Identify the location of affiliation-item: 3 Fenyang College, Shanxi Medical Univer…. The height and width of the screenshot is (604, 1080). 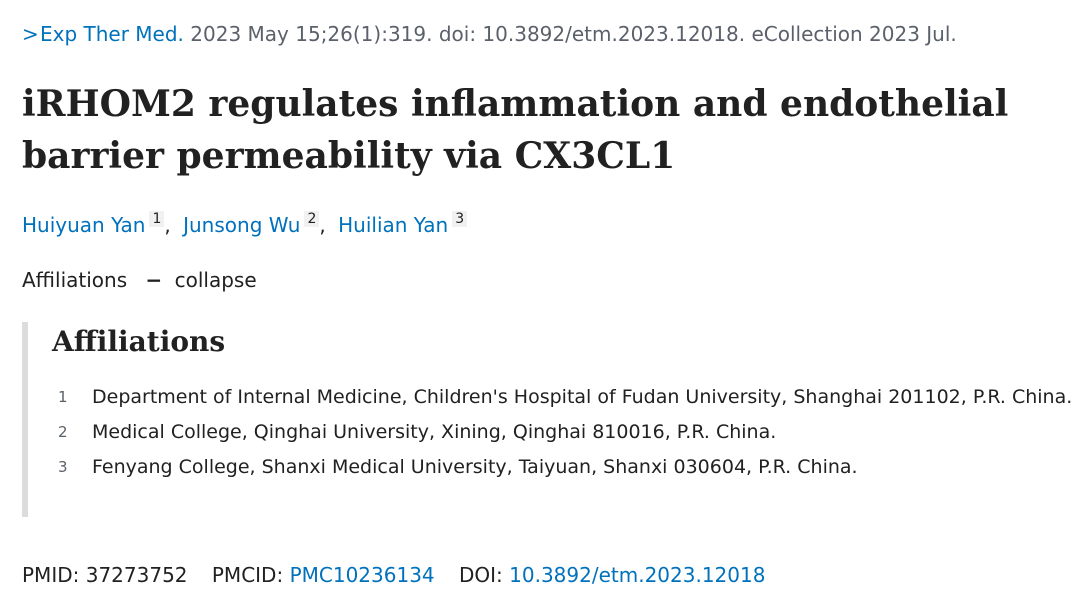
(566, 467).